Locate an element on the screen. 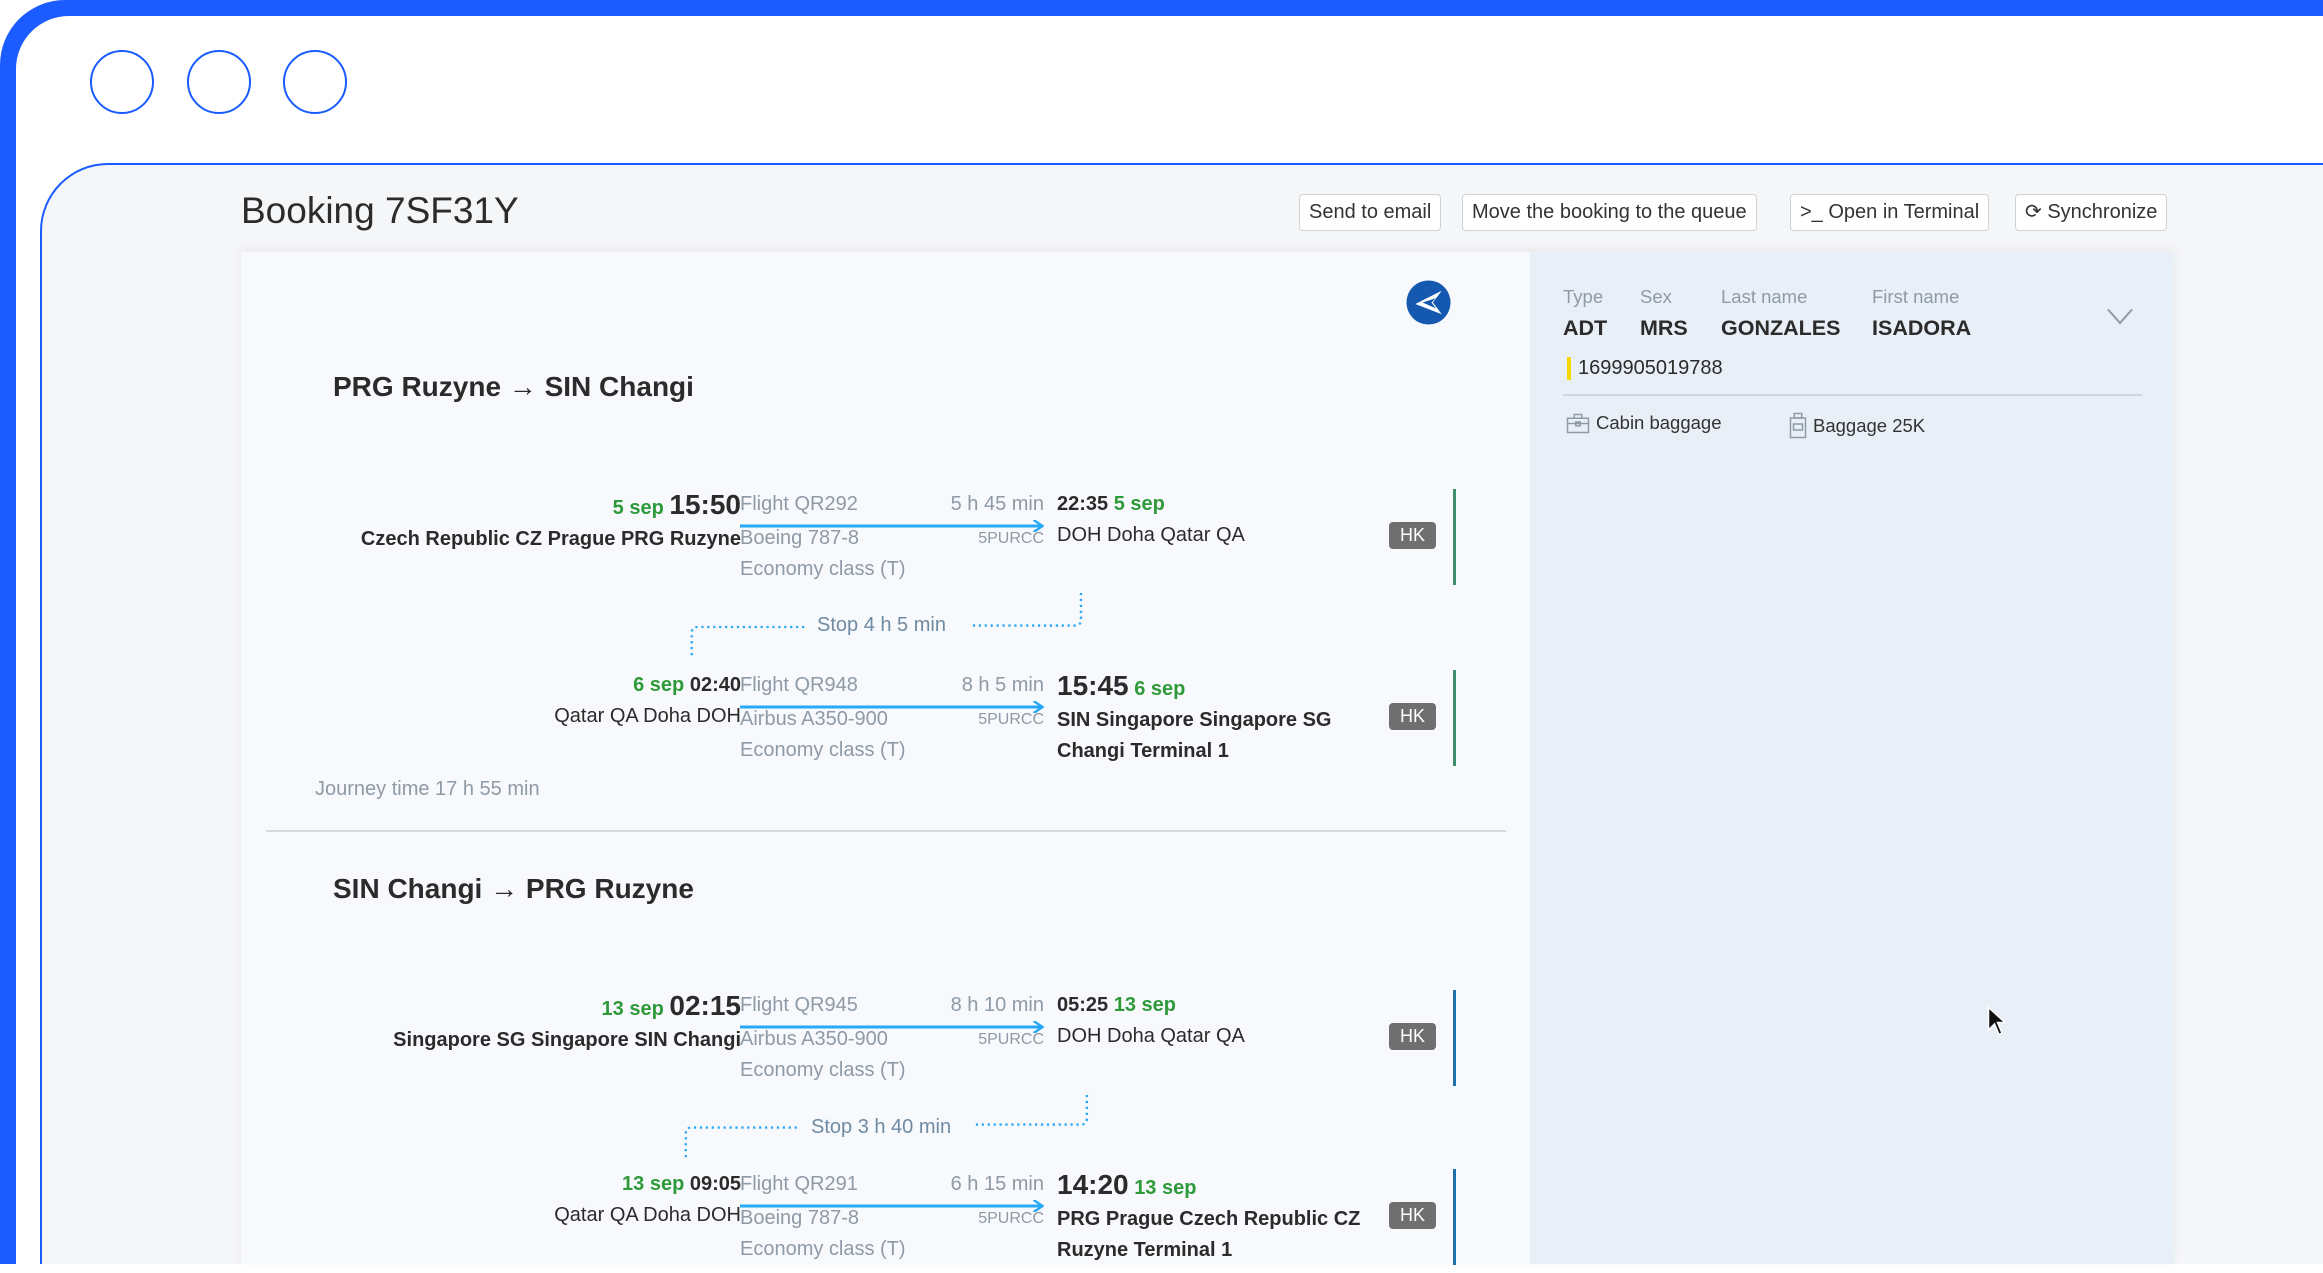 The width and height of the screenshot is (2323, 1273). flight-number: Flight QR291 is located at coordinates (799, 1184).